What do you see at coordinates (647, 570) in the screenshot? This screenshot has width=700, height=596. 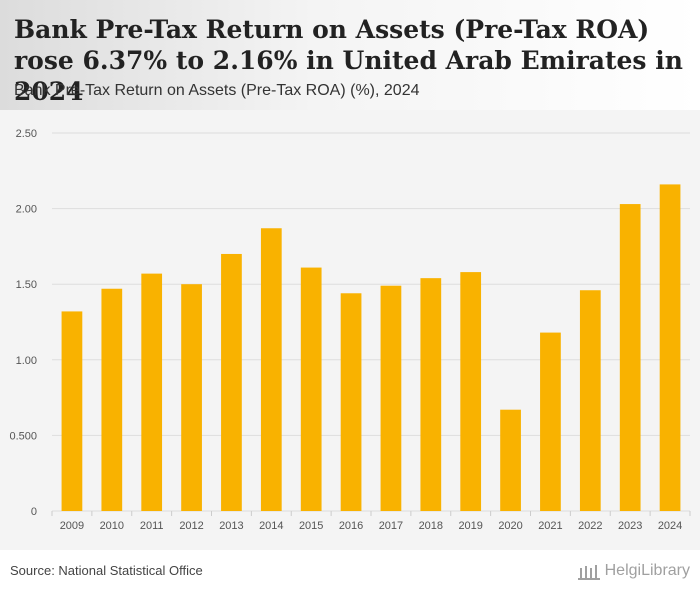 I see `logo-text: HelgiLibrary` at bounding box center [647, 570].